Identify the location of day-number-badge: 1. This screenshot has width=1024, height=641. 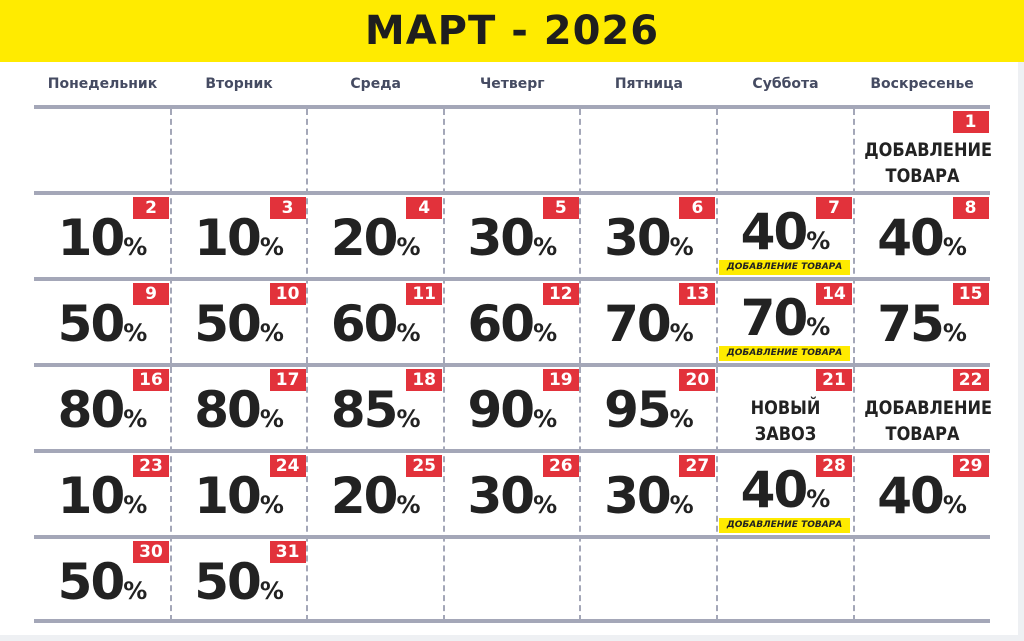
(970, 122).